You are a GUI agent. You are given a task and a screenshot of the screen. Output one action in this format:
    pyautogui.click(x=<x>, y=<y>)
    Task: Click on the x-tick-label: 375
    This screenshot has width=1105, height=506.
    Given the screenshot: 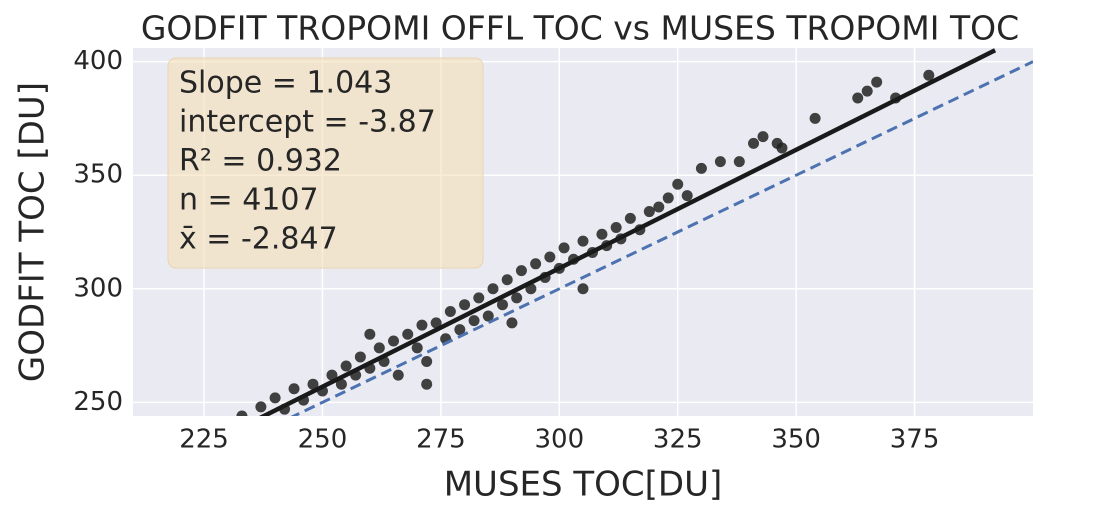 What is the action you would take?
    pyautogui.click(x=915, y=440)
    